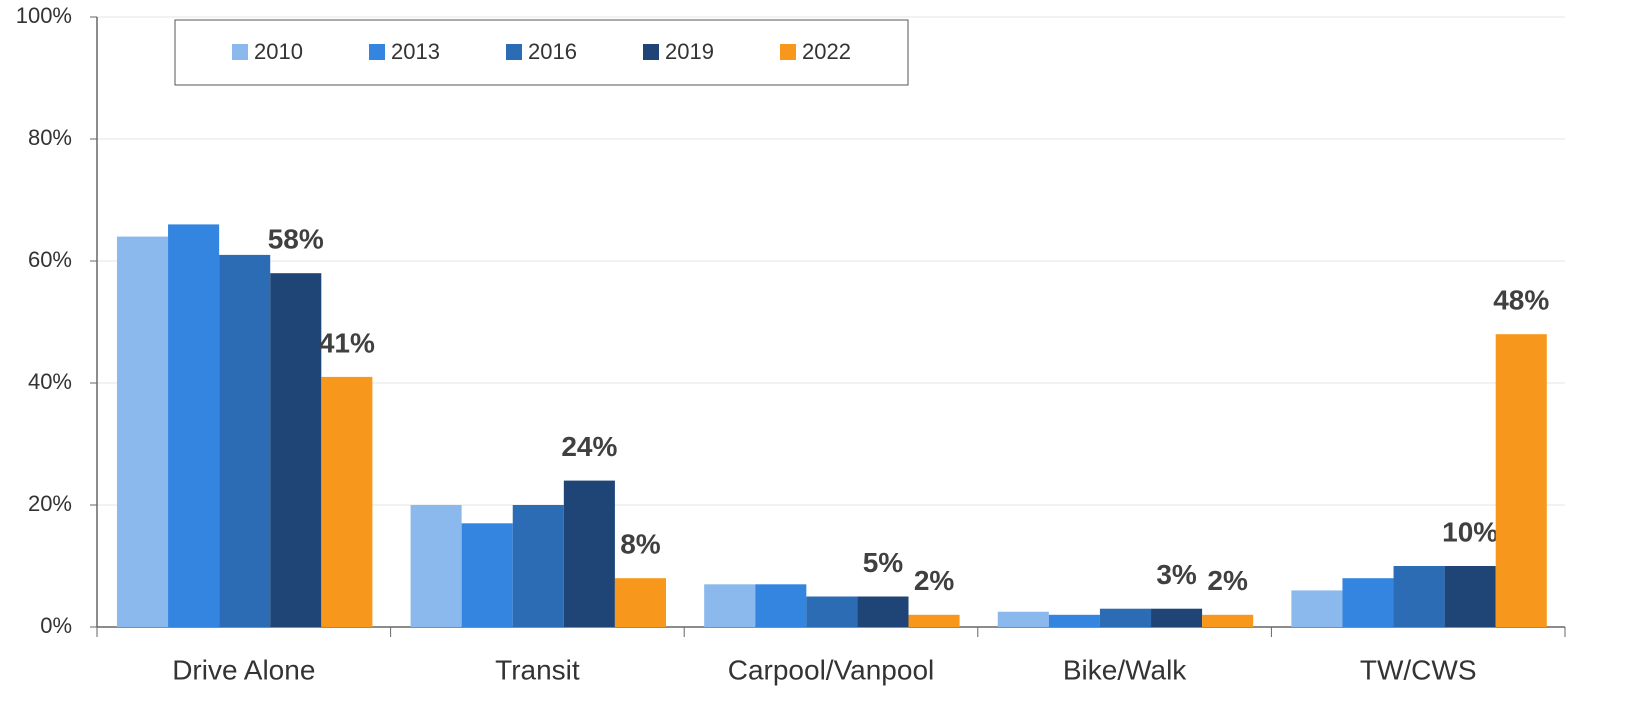  What do you see at coordinates (50, 137) in the screenshot?
I see `y-tick-label: 80%` at bounding box center [50, 137].